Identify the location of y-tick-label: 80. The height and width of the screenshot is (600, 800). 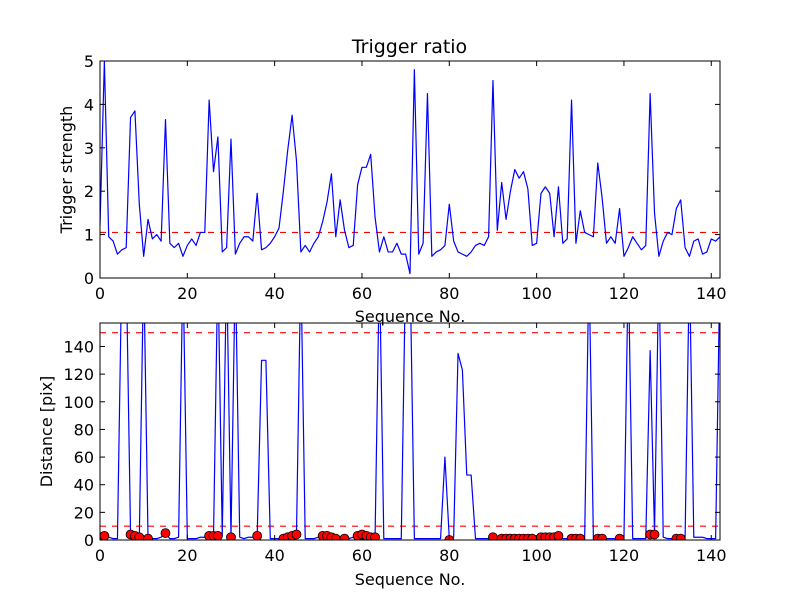
(84, 429).